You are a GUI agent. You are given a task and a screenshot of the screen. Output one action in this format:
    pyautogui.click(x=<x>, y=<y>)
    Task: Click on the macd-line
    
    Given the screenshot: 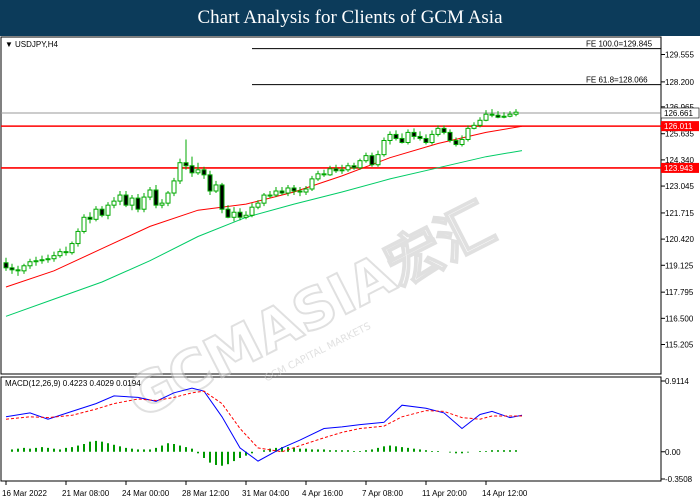 What is the action you would take?
    pyautogui.click(x=264, y=424)
    